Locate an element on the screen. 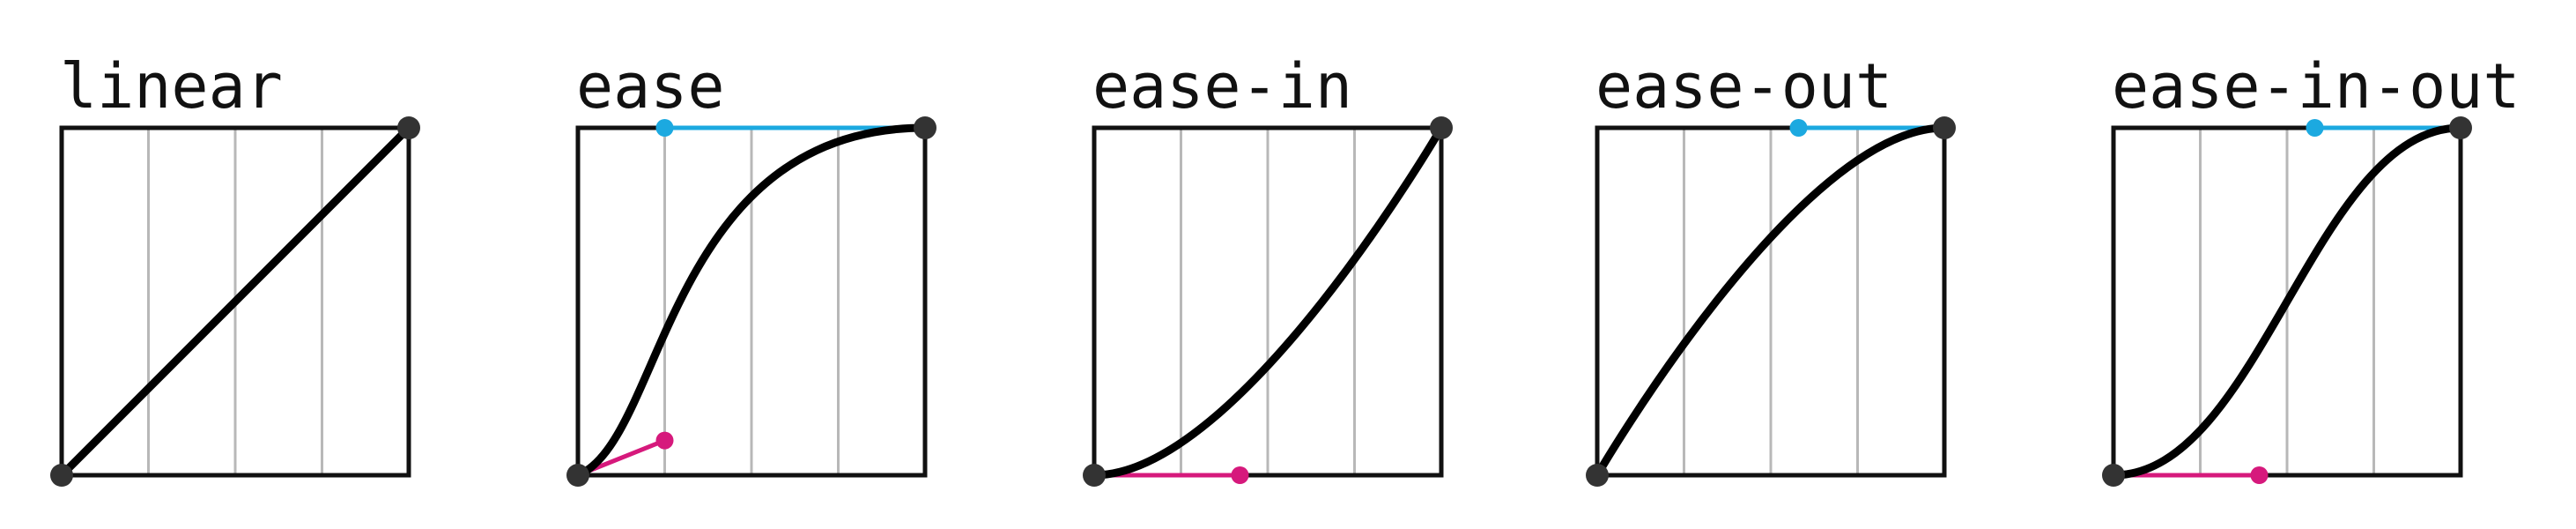 This screenshot has width=2576, height=529. panel-label: ease-in is located at coordinates (1222, 86).